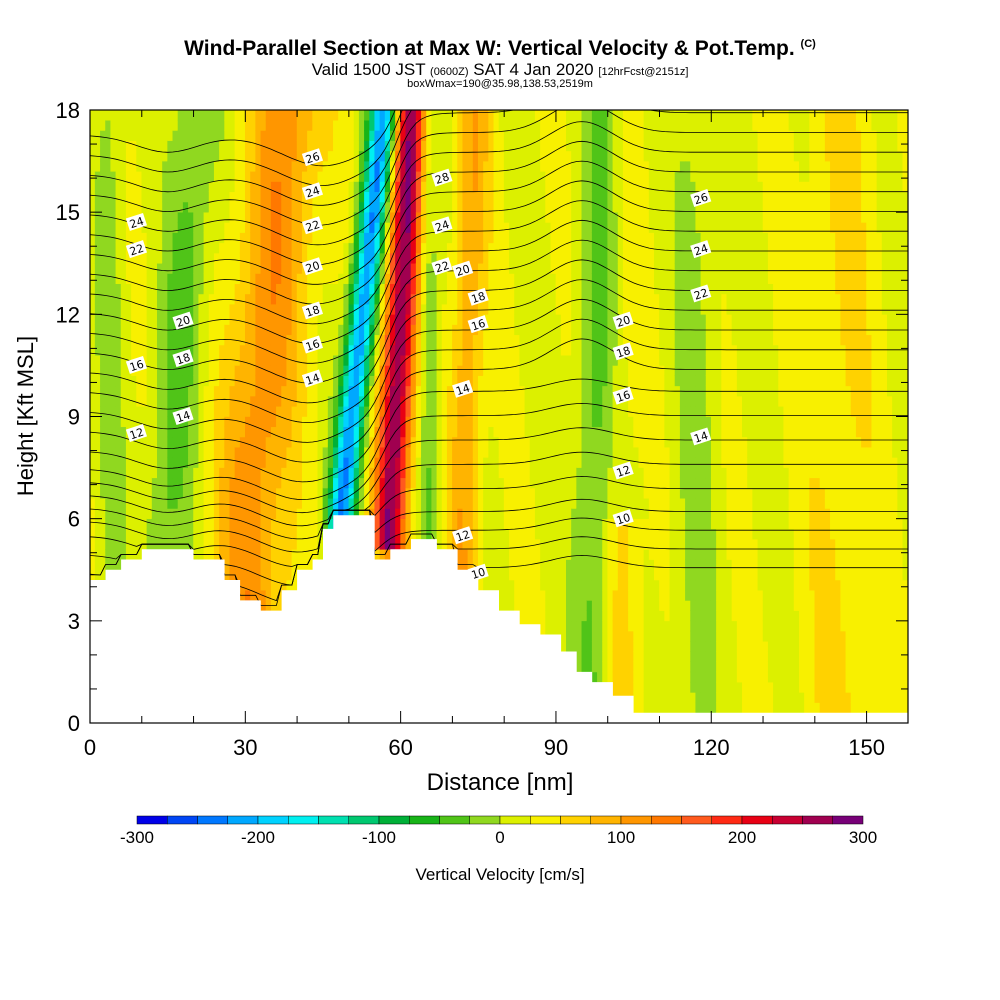 This screenshot has height=1000, width=1000. I want to click on colorbar-tick-label: 300, so click(863, 837).